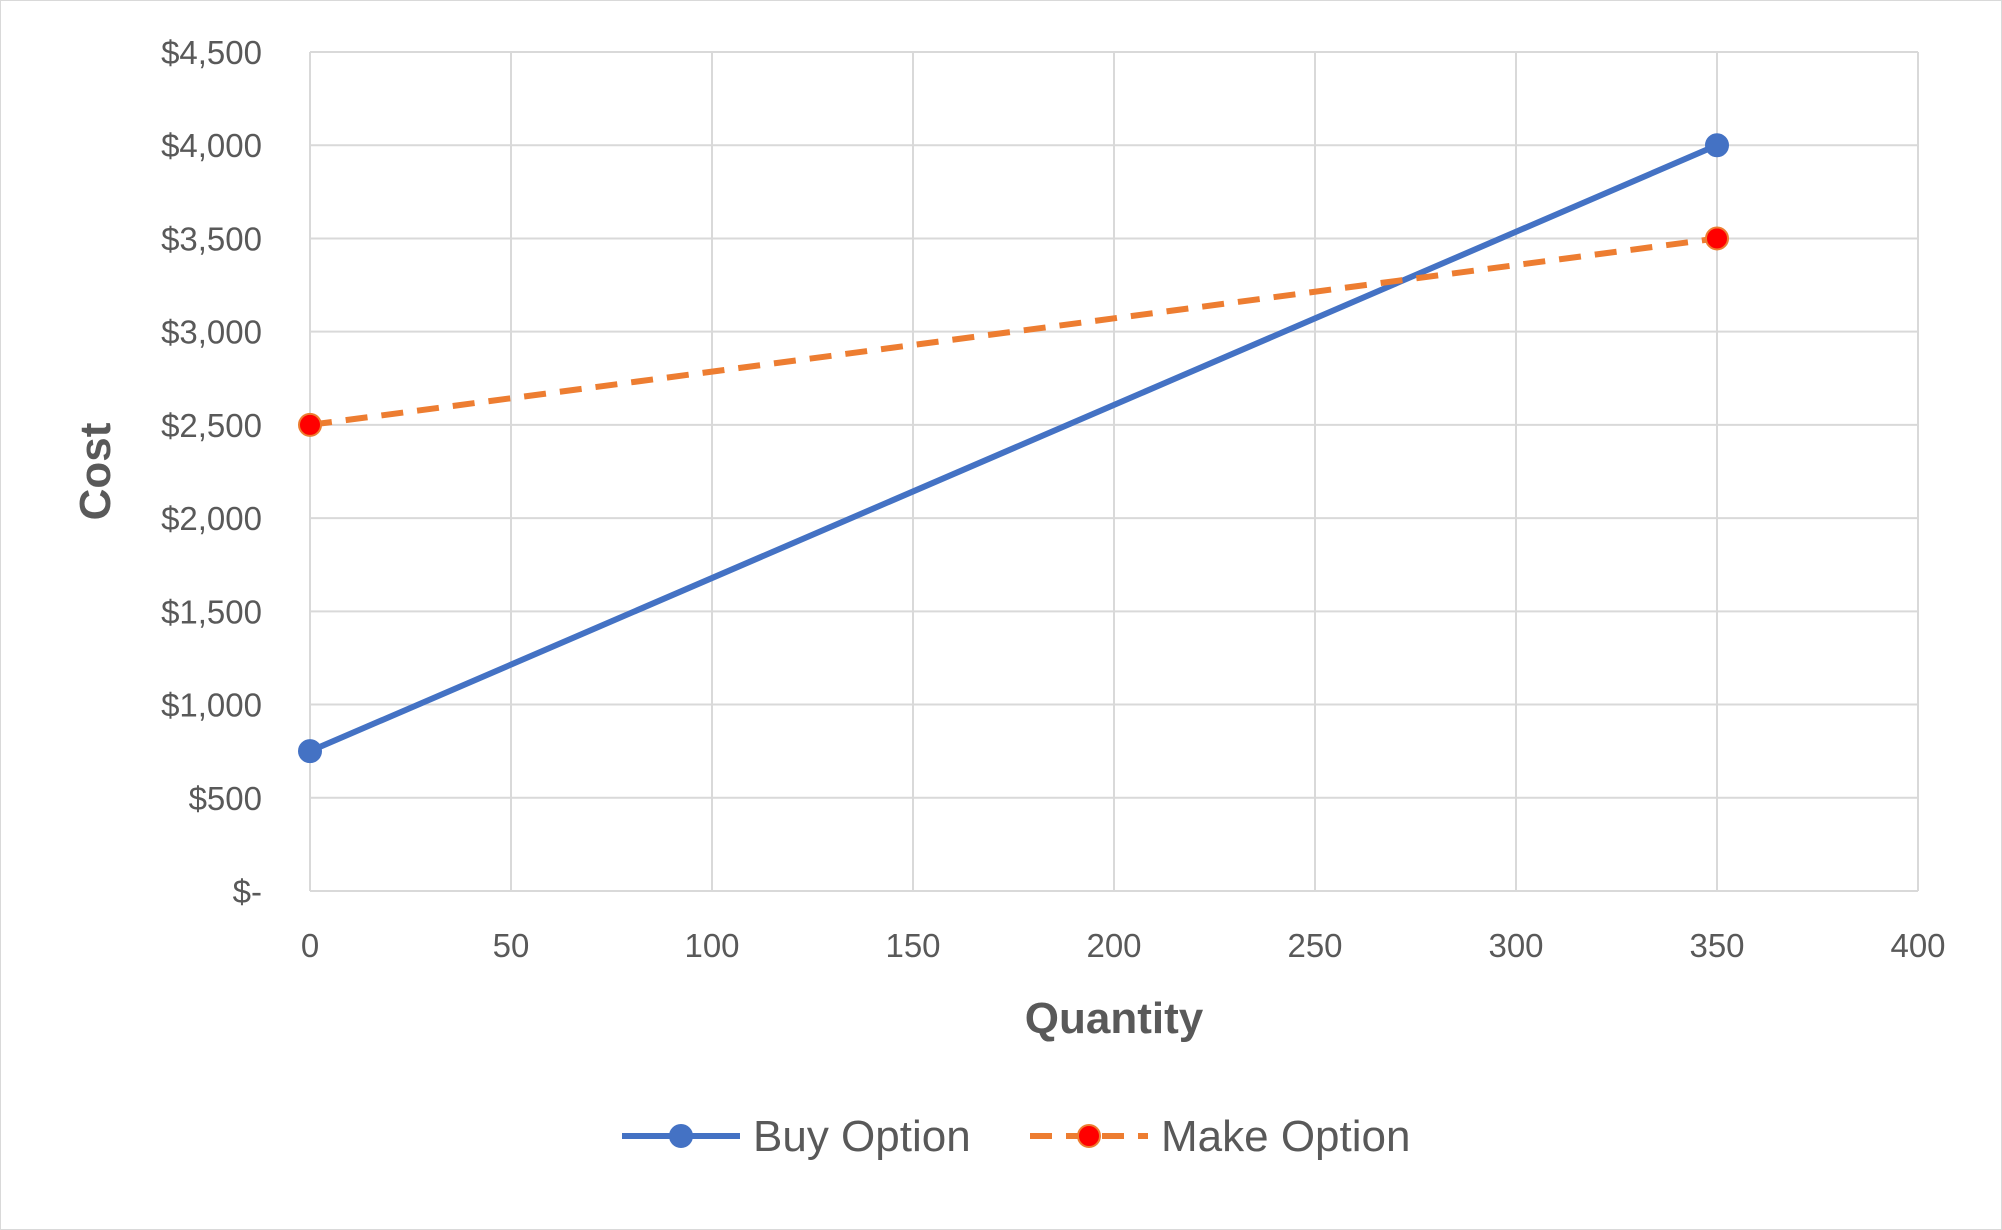  Describe the element at coordinates (211, 611) in the screenshot. I see `y-tick-label: $1,500` at that location.